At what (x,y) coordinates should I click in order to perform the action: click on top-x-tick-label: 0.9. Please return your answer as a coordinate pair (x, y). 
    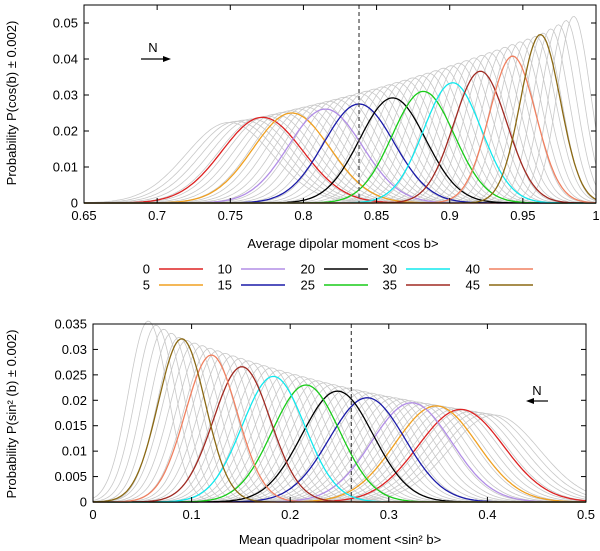
    Looking at the image, I should click on (450, 215).